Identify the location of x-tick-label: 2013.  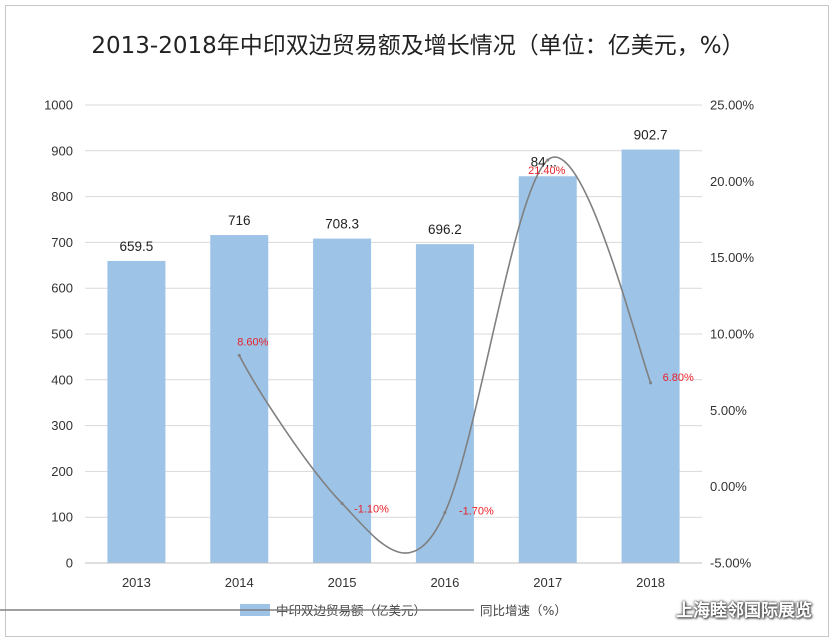
(136, 582).